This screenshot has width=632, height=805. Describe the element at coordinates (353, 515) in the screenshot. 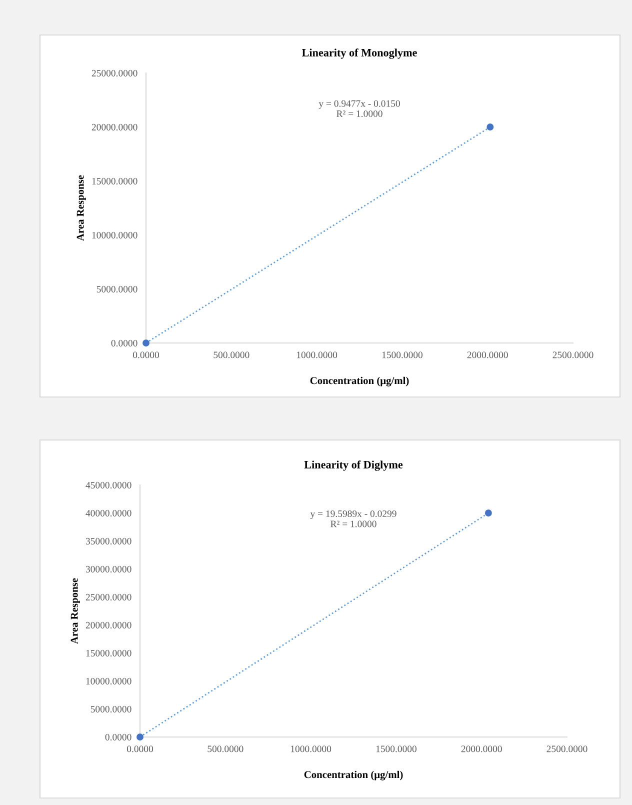

I see `annotation: y = 19.5989x - 0.0299` at that location.